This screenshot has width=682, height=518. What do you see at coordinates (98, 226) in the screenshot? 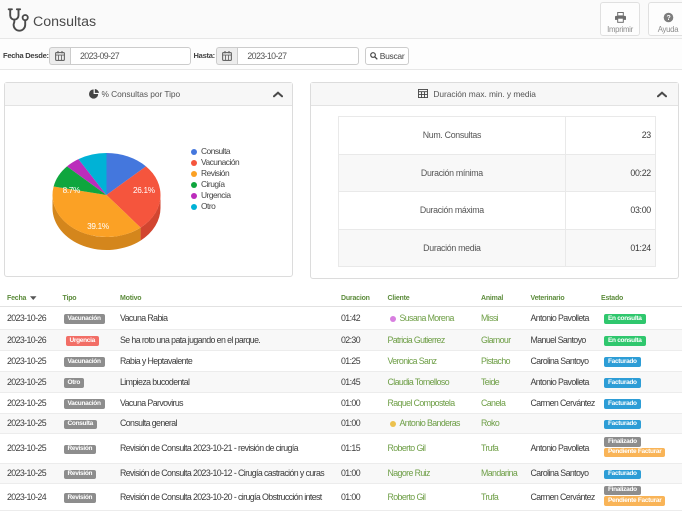
I see `svg-text: 39.1%` at bounding box center [98, 226].